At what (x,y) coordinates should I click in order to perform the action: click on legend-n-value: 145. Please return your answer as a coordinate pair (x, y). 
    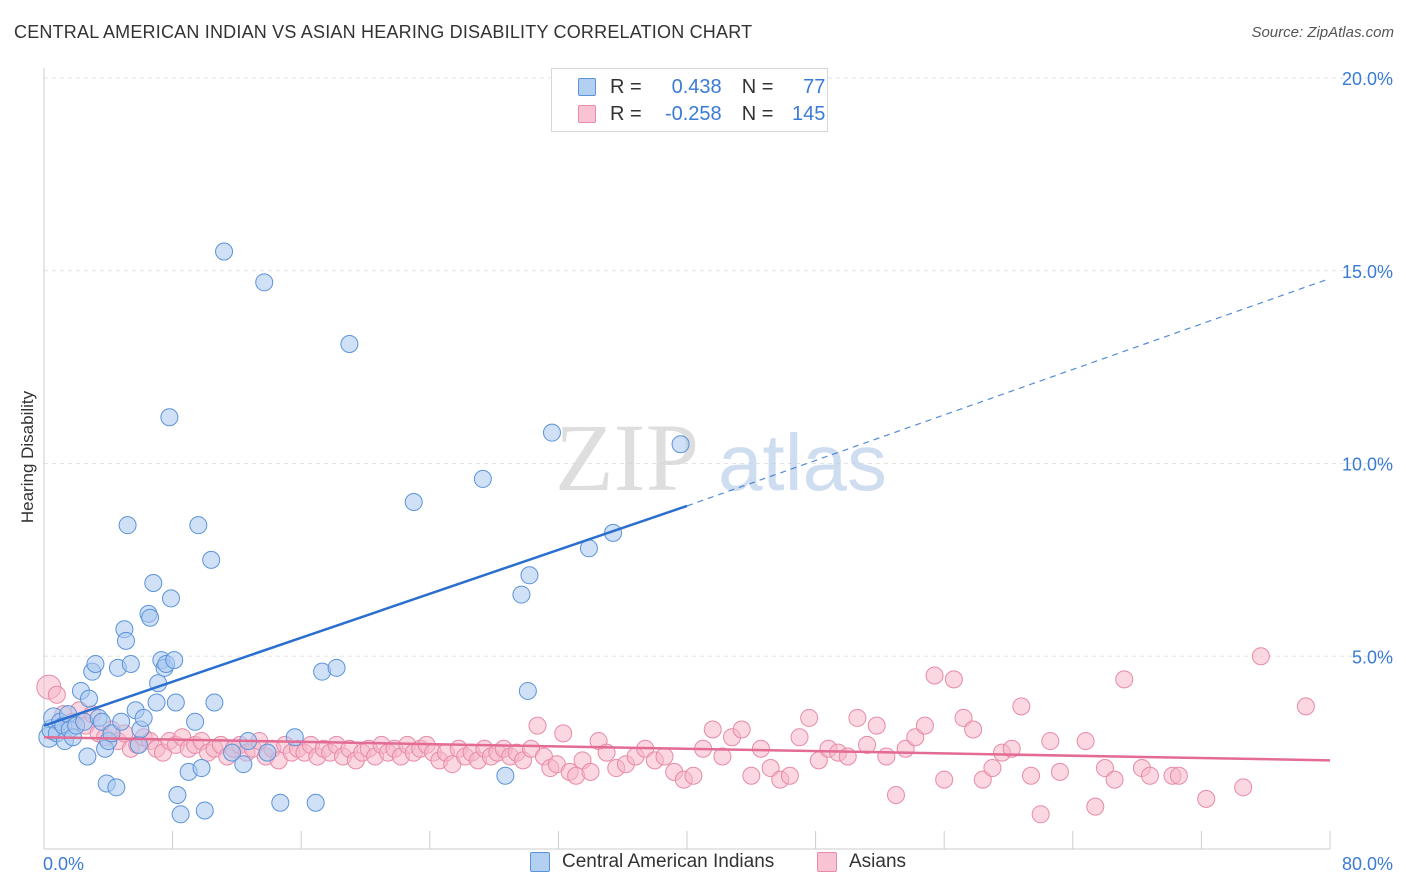
    Looking at the image, I should click on (809, 113).